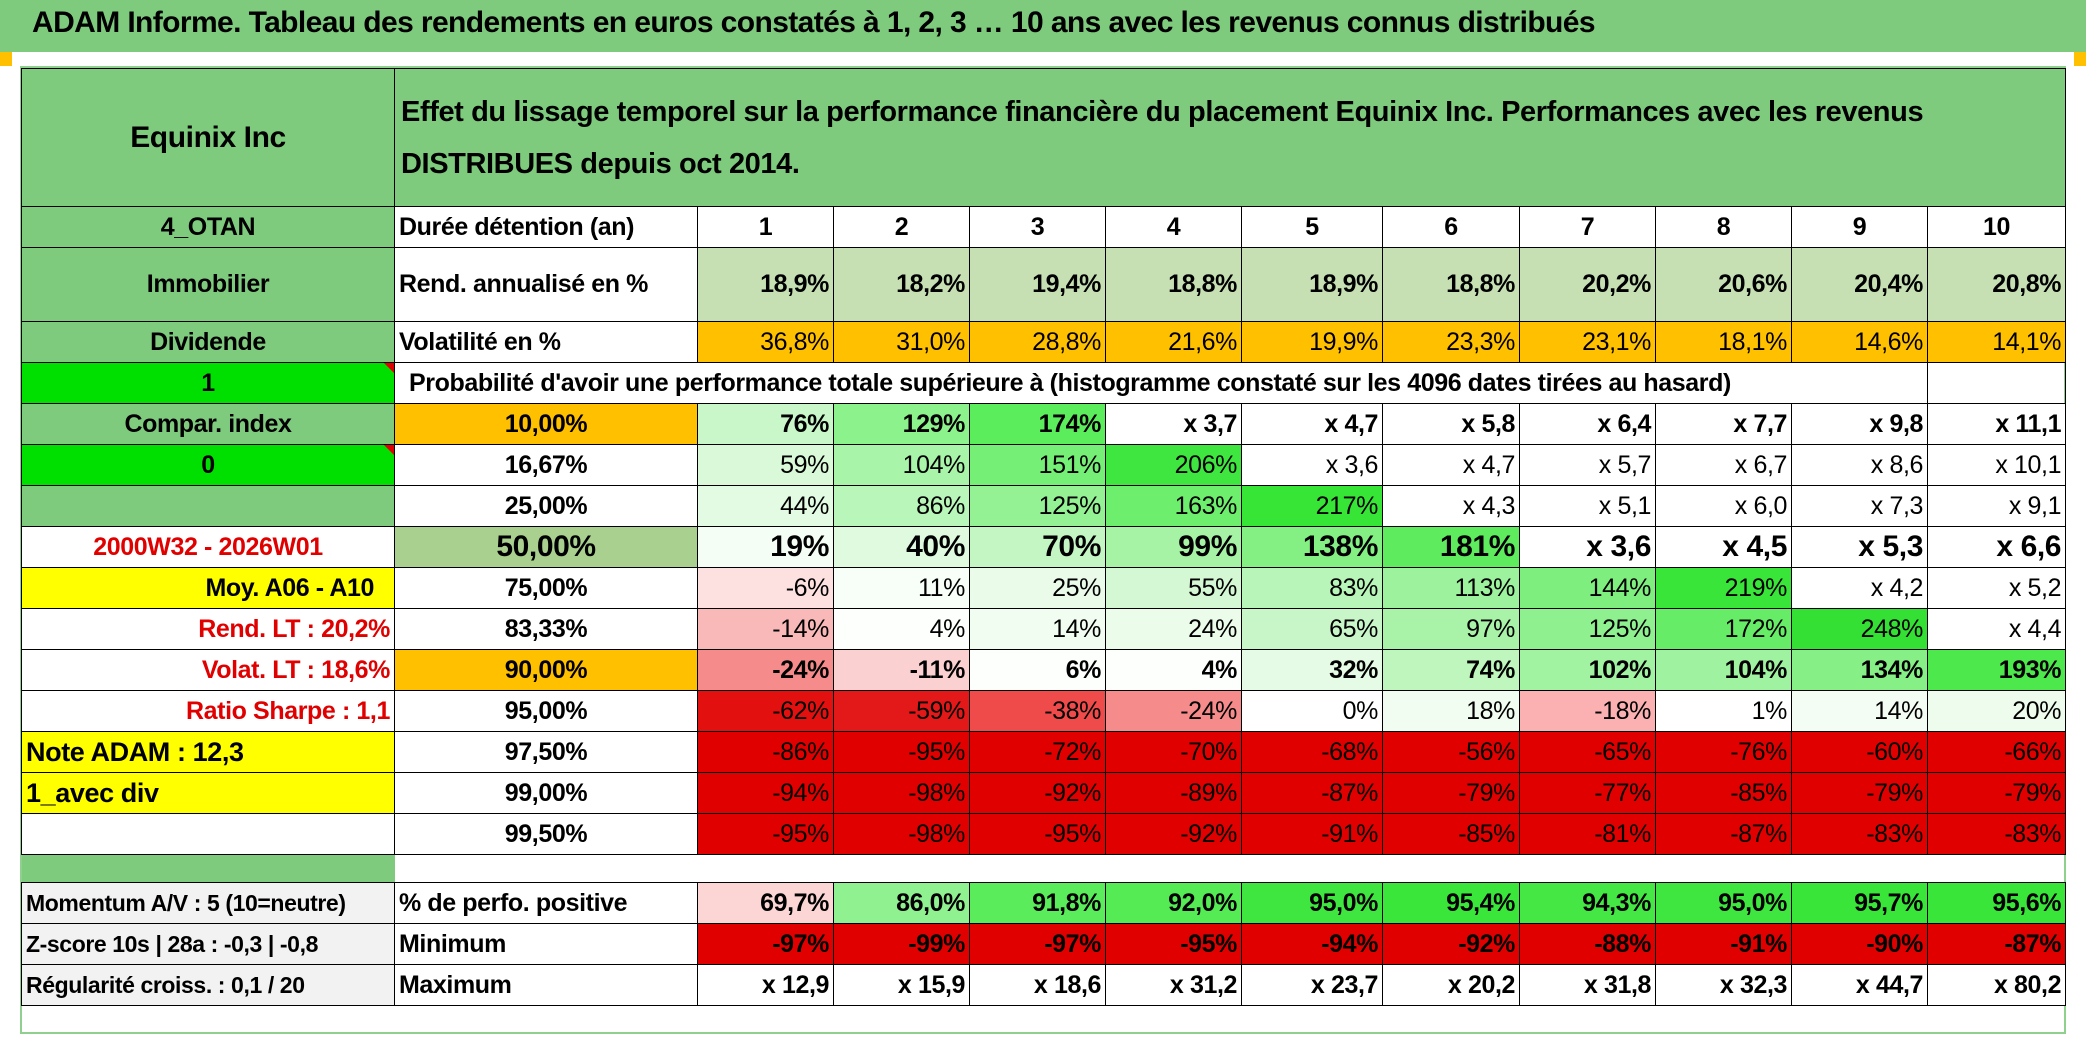  Describe the element at coordinates (1723, 547) in the screenshot. I see `quantile-cell: x 4,5` at that location.